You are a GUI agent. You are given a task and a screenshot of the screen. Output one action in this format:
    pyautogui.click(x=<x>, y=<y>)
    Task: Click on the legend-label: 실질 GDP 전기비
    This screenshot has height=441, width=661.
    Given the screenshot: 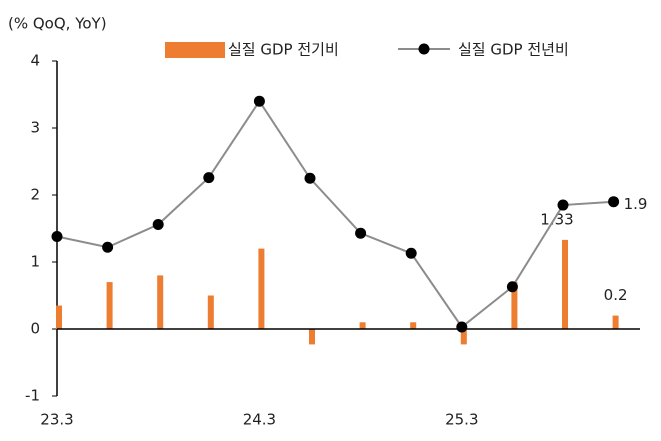 What is the action you would take?
    pyautogui.click(x=283, y=50)
    